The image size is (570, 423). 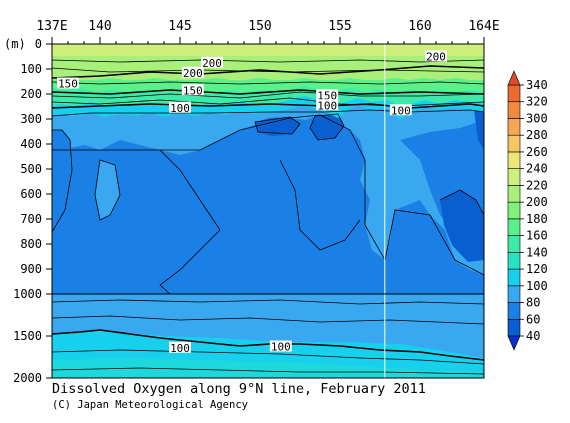 I want to click on colorbar-extend-min, so click(x=514, y=343).